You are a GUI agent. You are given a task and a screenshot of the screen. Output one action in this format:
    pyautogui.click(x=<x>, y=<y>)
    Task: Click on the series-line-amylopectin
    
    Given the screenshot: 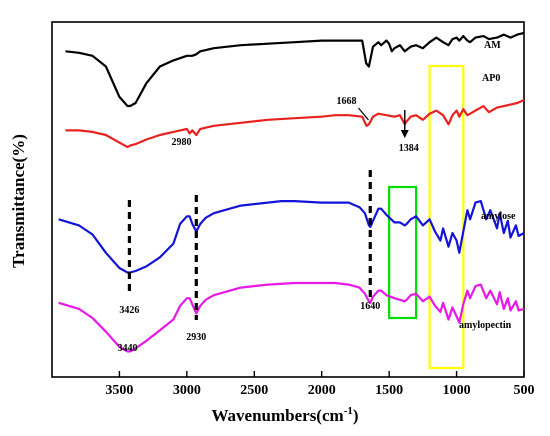 What is the action you would take?
    pyautogui.click(x=291, y=317)
    